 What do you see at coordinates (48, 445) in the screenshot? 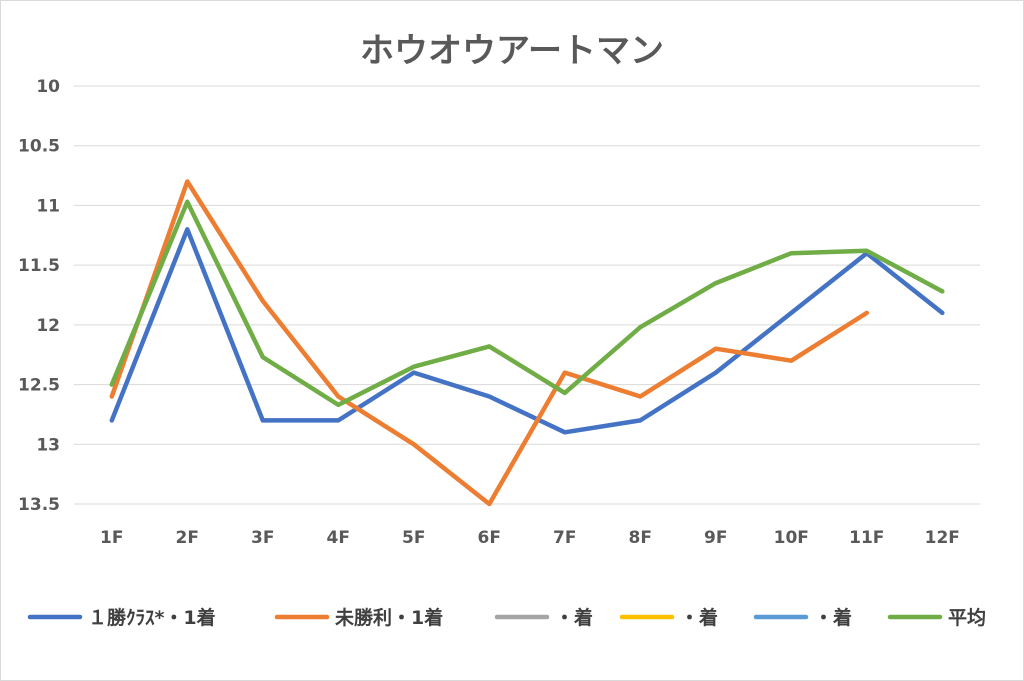
I see `y-tick-label: 13` at bounding box center [48, 445].